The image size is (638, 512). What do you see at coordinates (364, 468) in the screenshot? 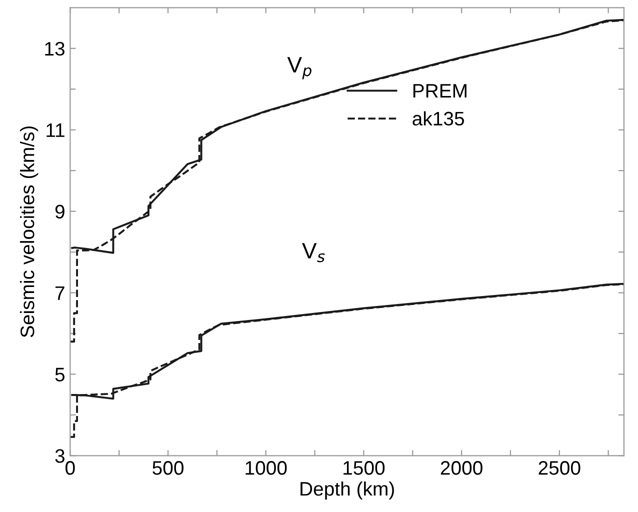
I see `x-tick-label: 1500` at bounding box center [364, 468].